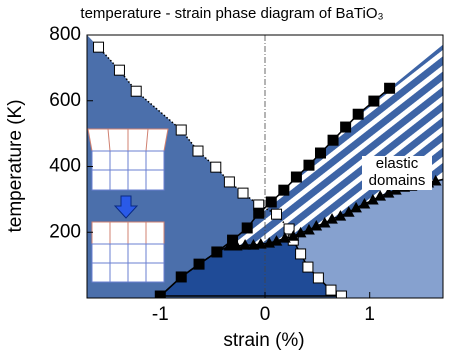 The width and height of the screenshot is (454, 359). What do you see at coordinates (65, 34) in the screenshot?
I see `y-tick-label: 800` at bounding box center [65, 34].